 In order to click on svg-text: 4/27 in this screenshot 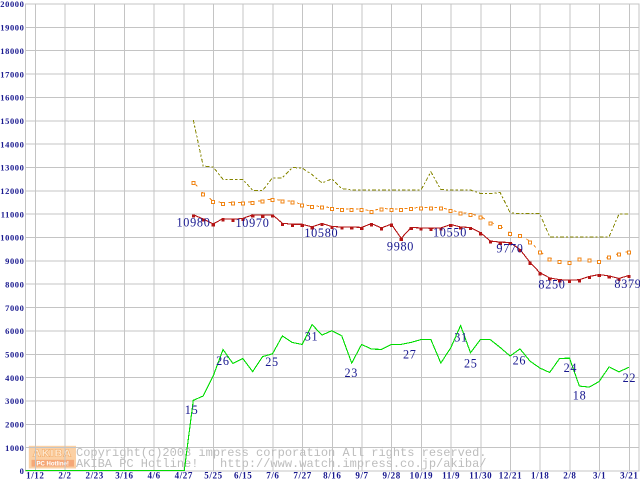, I will do `click(184, 475)`.